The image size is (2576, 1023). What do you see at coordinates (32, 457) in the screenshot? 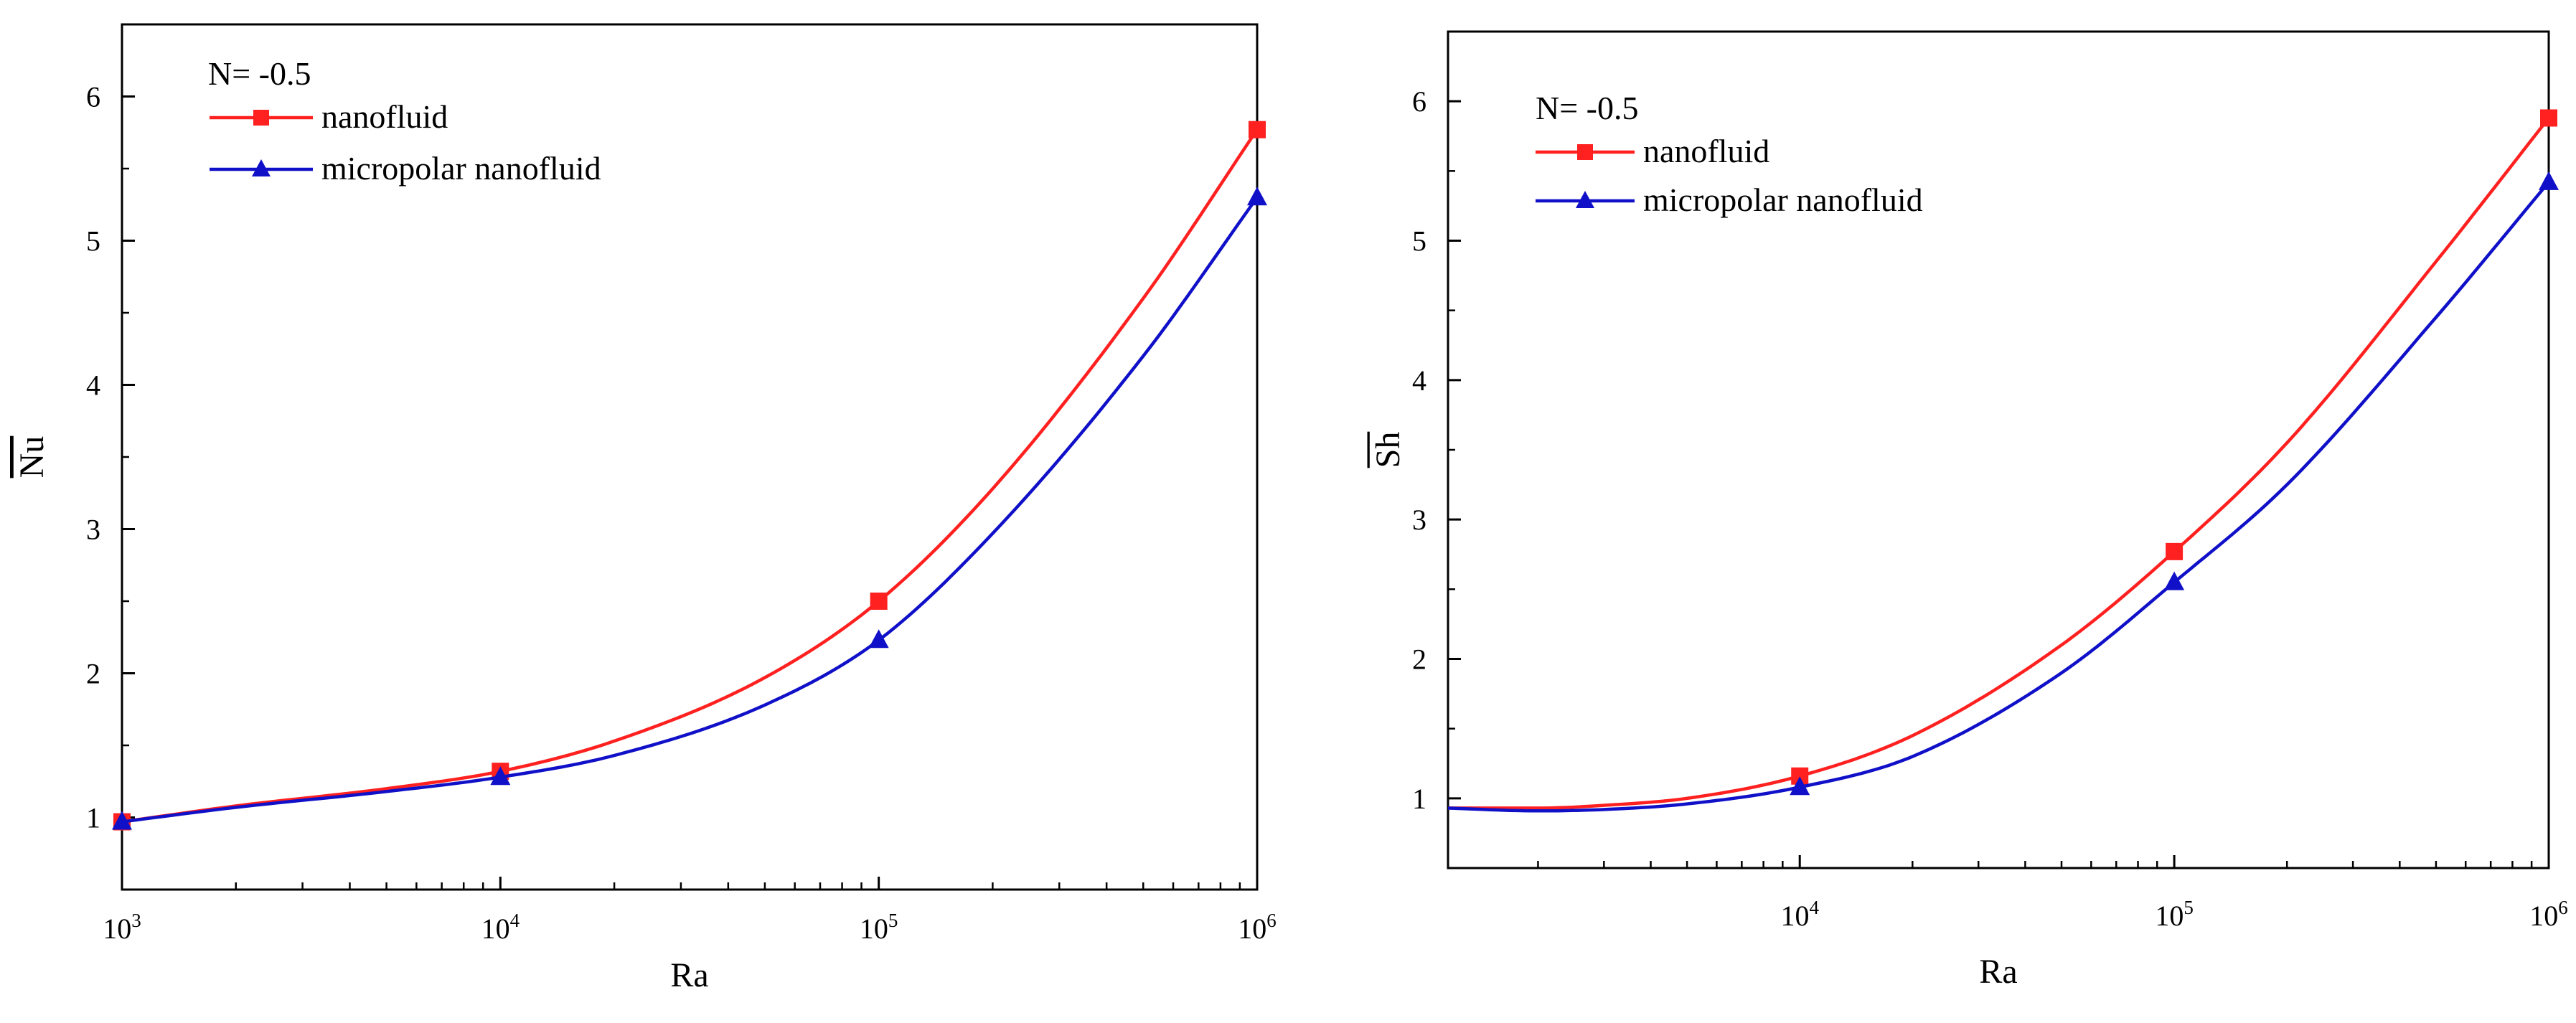
I see `y-axis-title: Nu` at bounding box center [32, 457].